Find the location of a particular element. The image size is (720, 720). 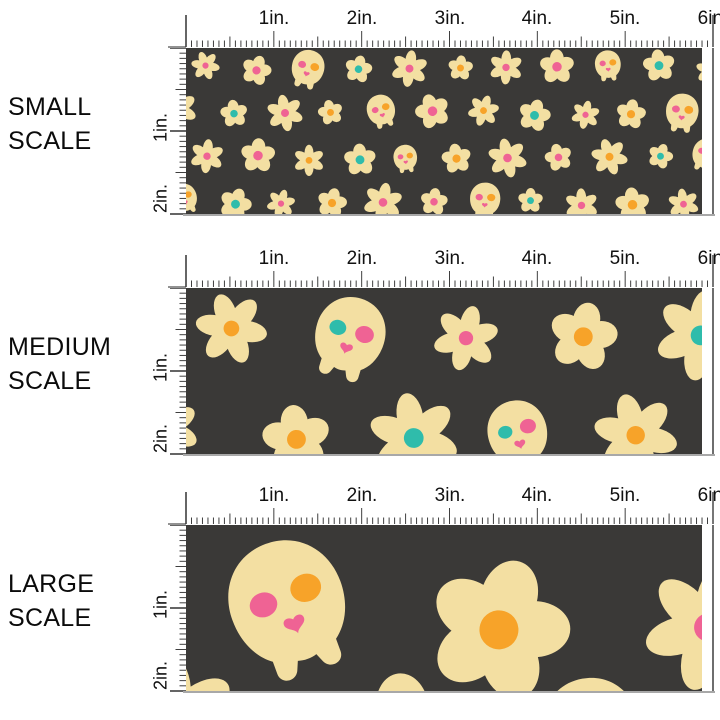

panel-label-line1: LARGE is located at coordinates (51, 584).